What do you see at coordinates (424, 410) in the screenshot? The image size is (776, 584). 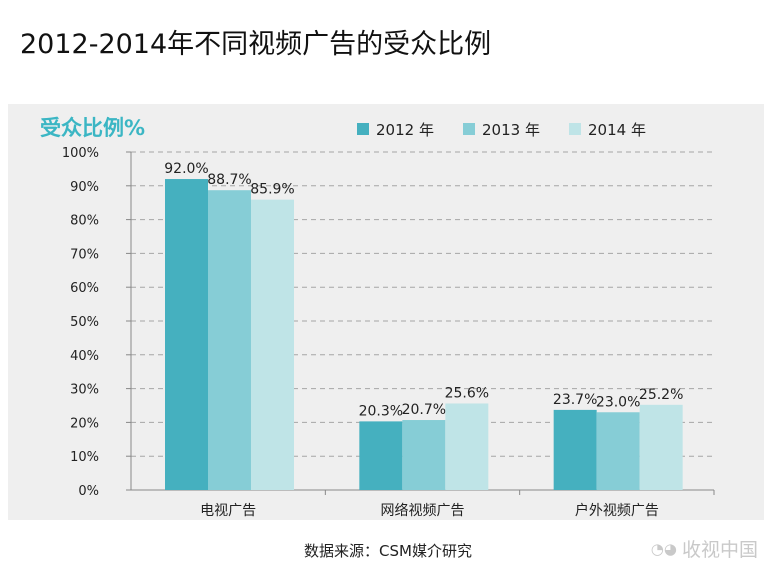 I see `data-label: 20.7%` at bounding box center [424, 410].